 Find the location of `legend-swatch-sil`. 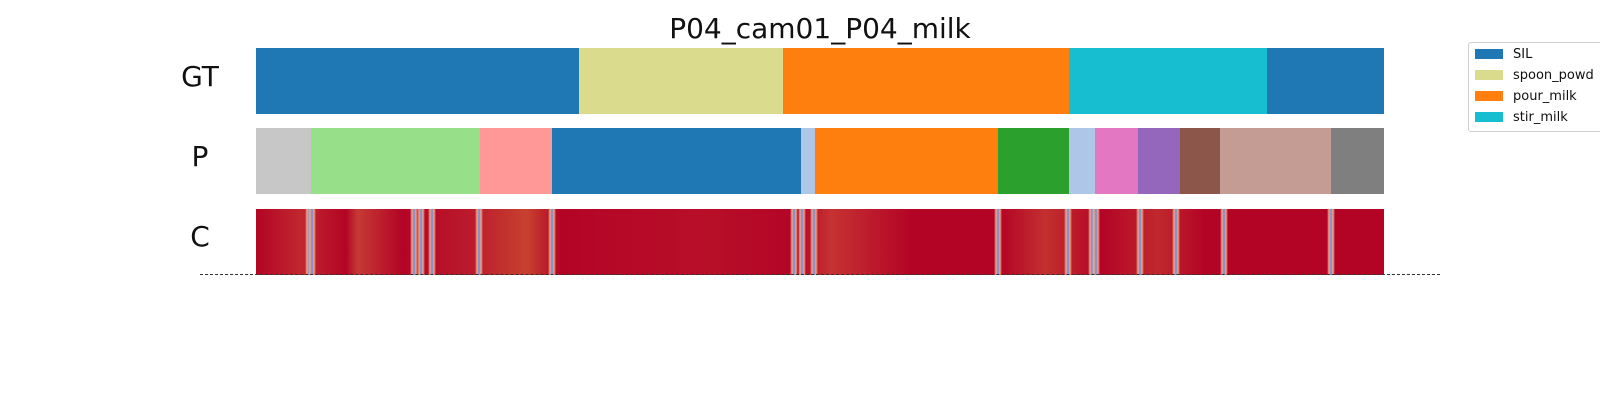

legend-swatch-sil is located at coordinates (1489, 54).